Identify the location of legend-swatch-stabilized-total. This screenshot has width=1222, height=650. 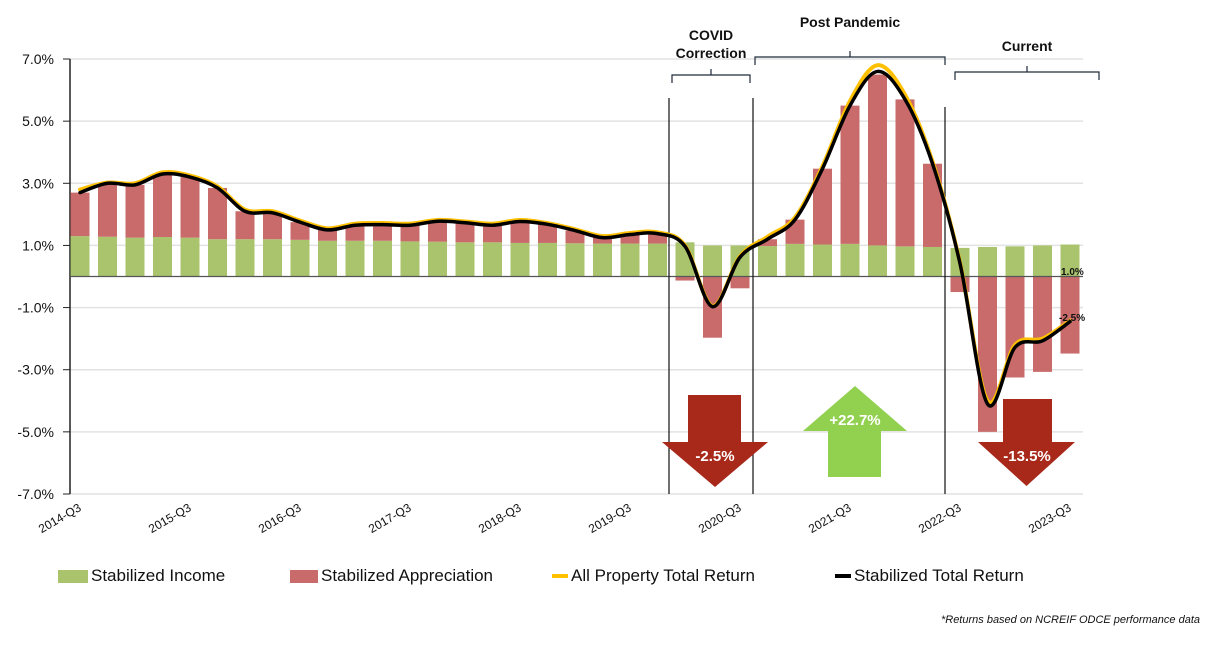
(843, 576).